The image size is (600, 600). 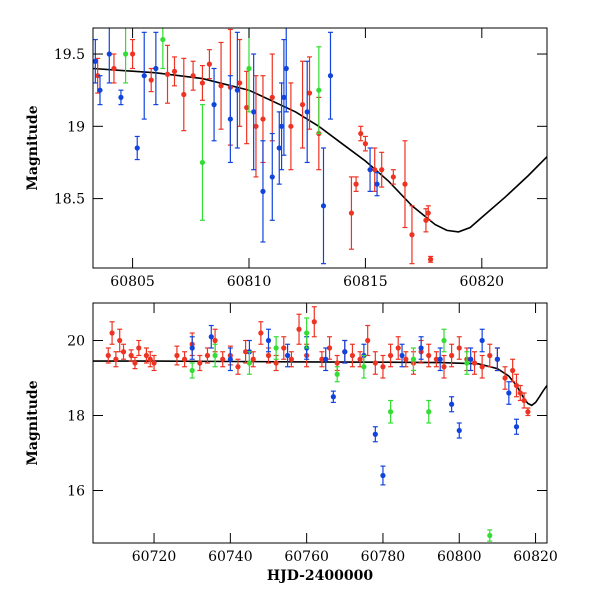 What do you see at coordinates (383, 557) in the screenshot?
I see `x-tick-label: 60780` at bounding box center [383, 557].